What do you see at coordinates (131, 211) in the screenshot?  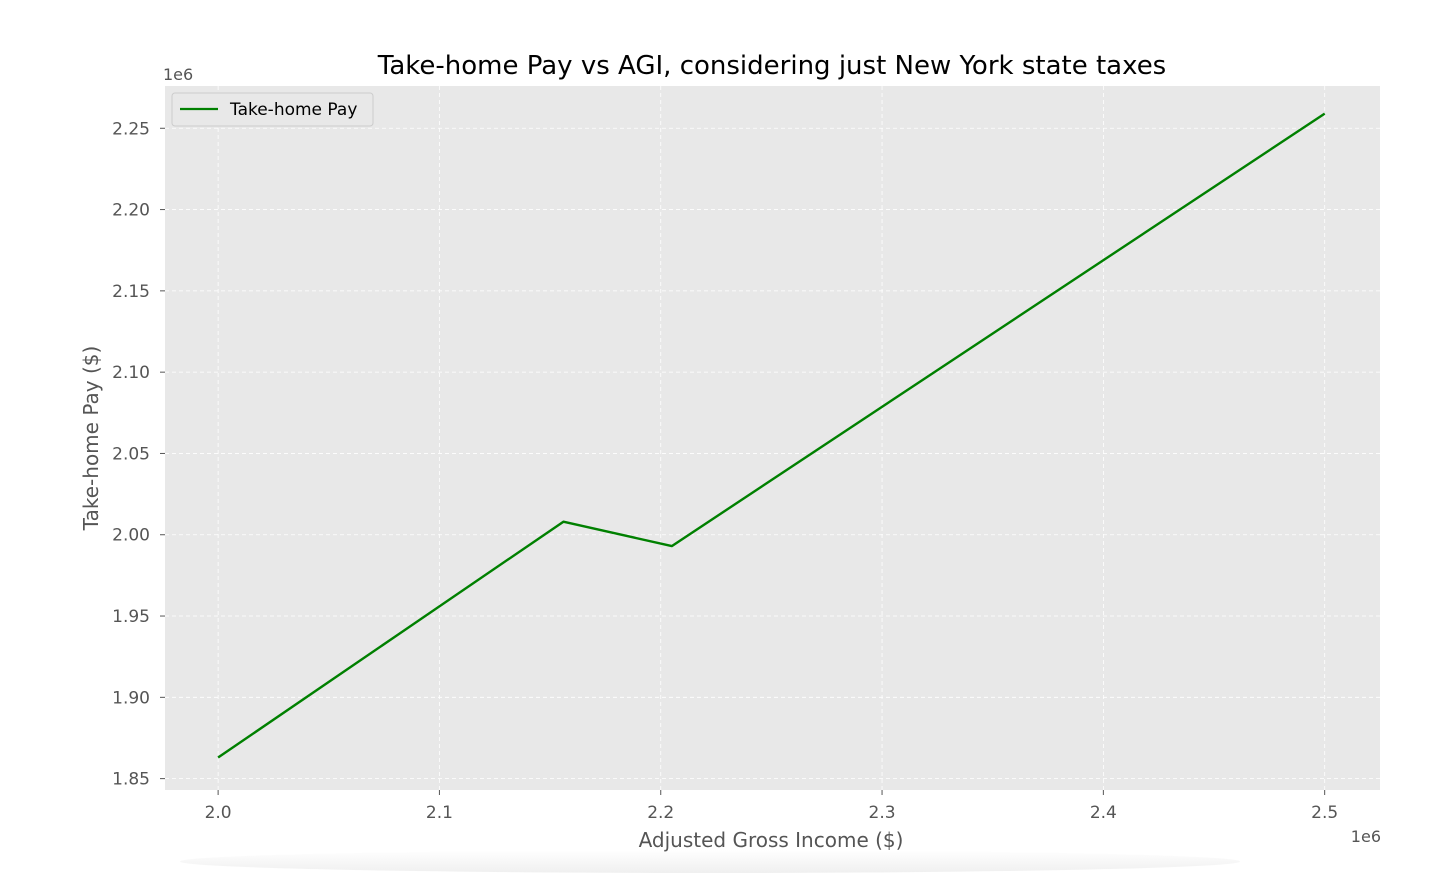 I see `y-tick-label: 2.20` at bounding box center [131, 211].